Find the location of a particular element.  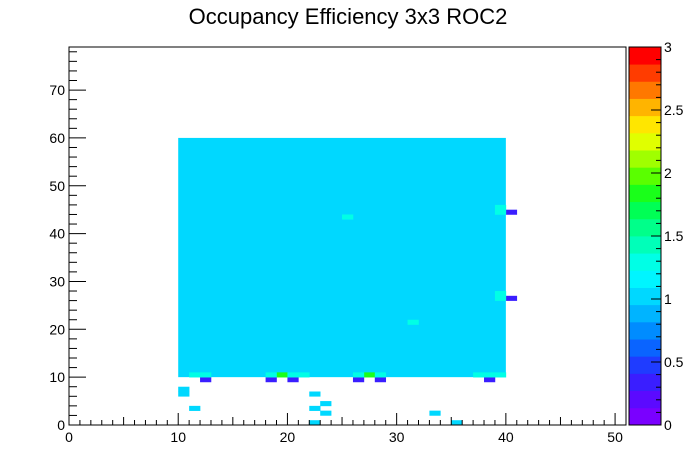

x-tick-label: 0 is located at coordinates (69, 437).